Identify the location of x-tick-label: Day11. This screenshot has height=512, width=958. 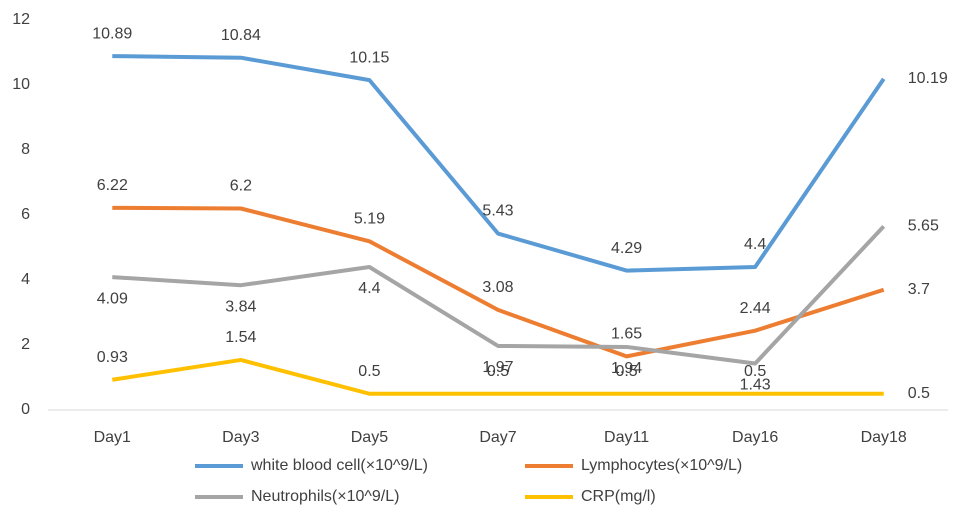
(626, 437).